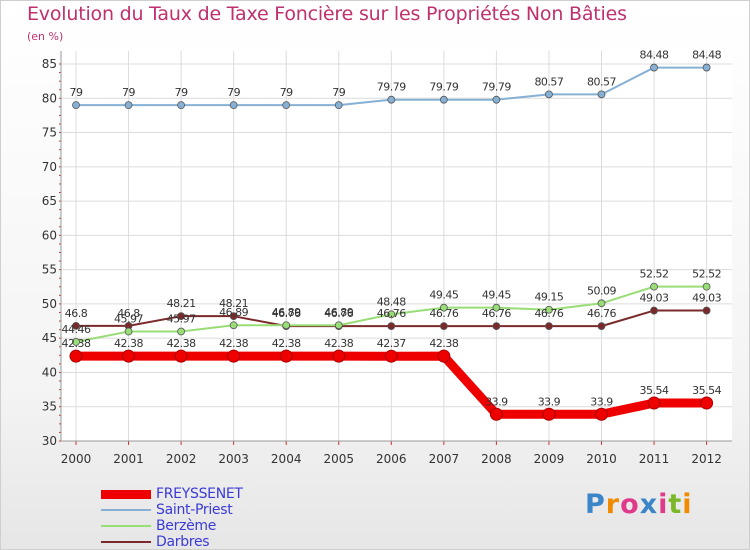 This screenshot has width=750, height=550. I want to click on x-tick-label: 2011, so click(654, 459).